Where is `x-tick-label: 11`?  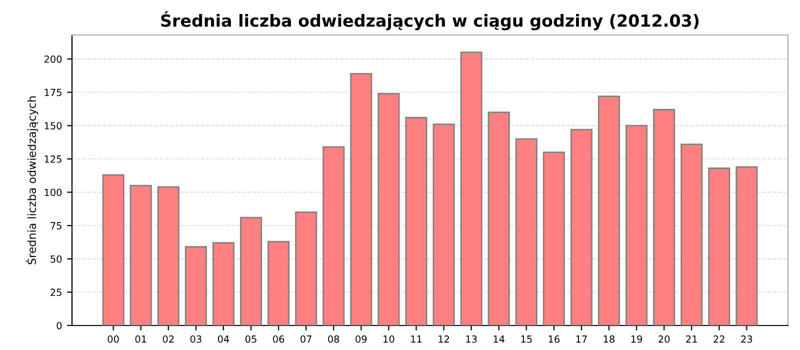
x-tick-label: 11 is located at coordinates (416, 339).